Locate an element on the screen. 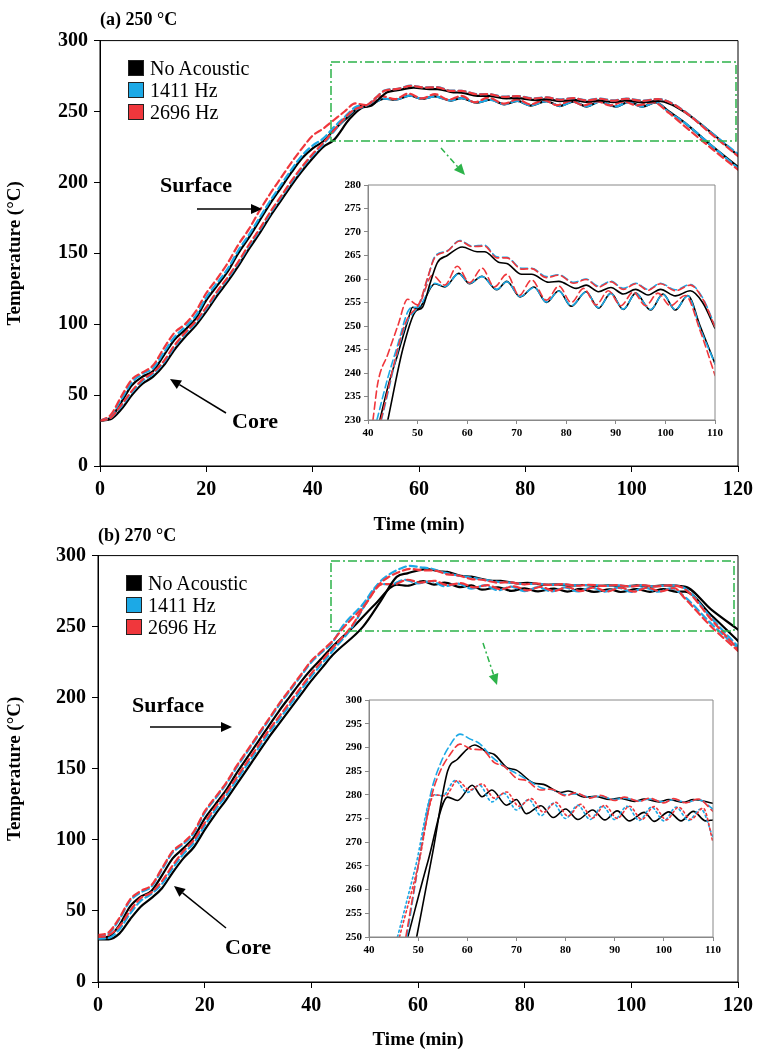  y-tick-label: 245 is located at coordinates (353, 348).